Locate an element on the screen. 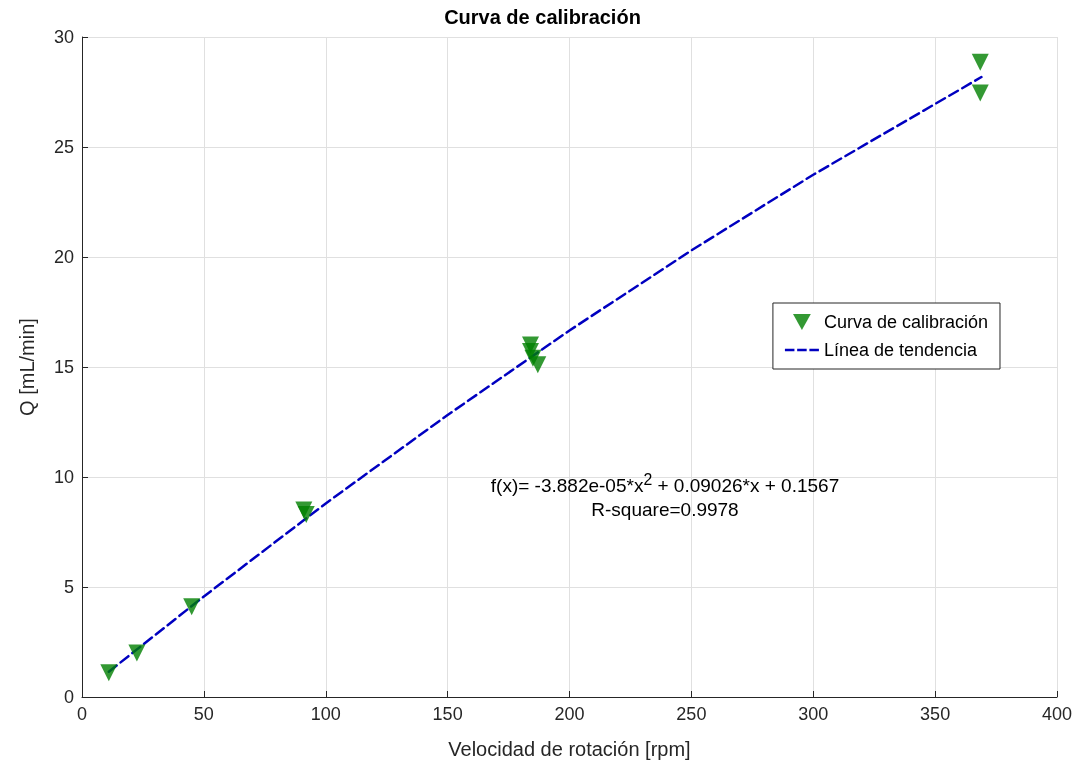 The width and height of the screenshot is (1085, 769). annotation: f(x)= -3.882e-05*x$^{2}$ + 0.09026*x + 0.1567 is located at coordinates (665, 484).